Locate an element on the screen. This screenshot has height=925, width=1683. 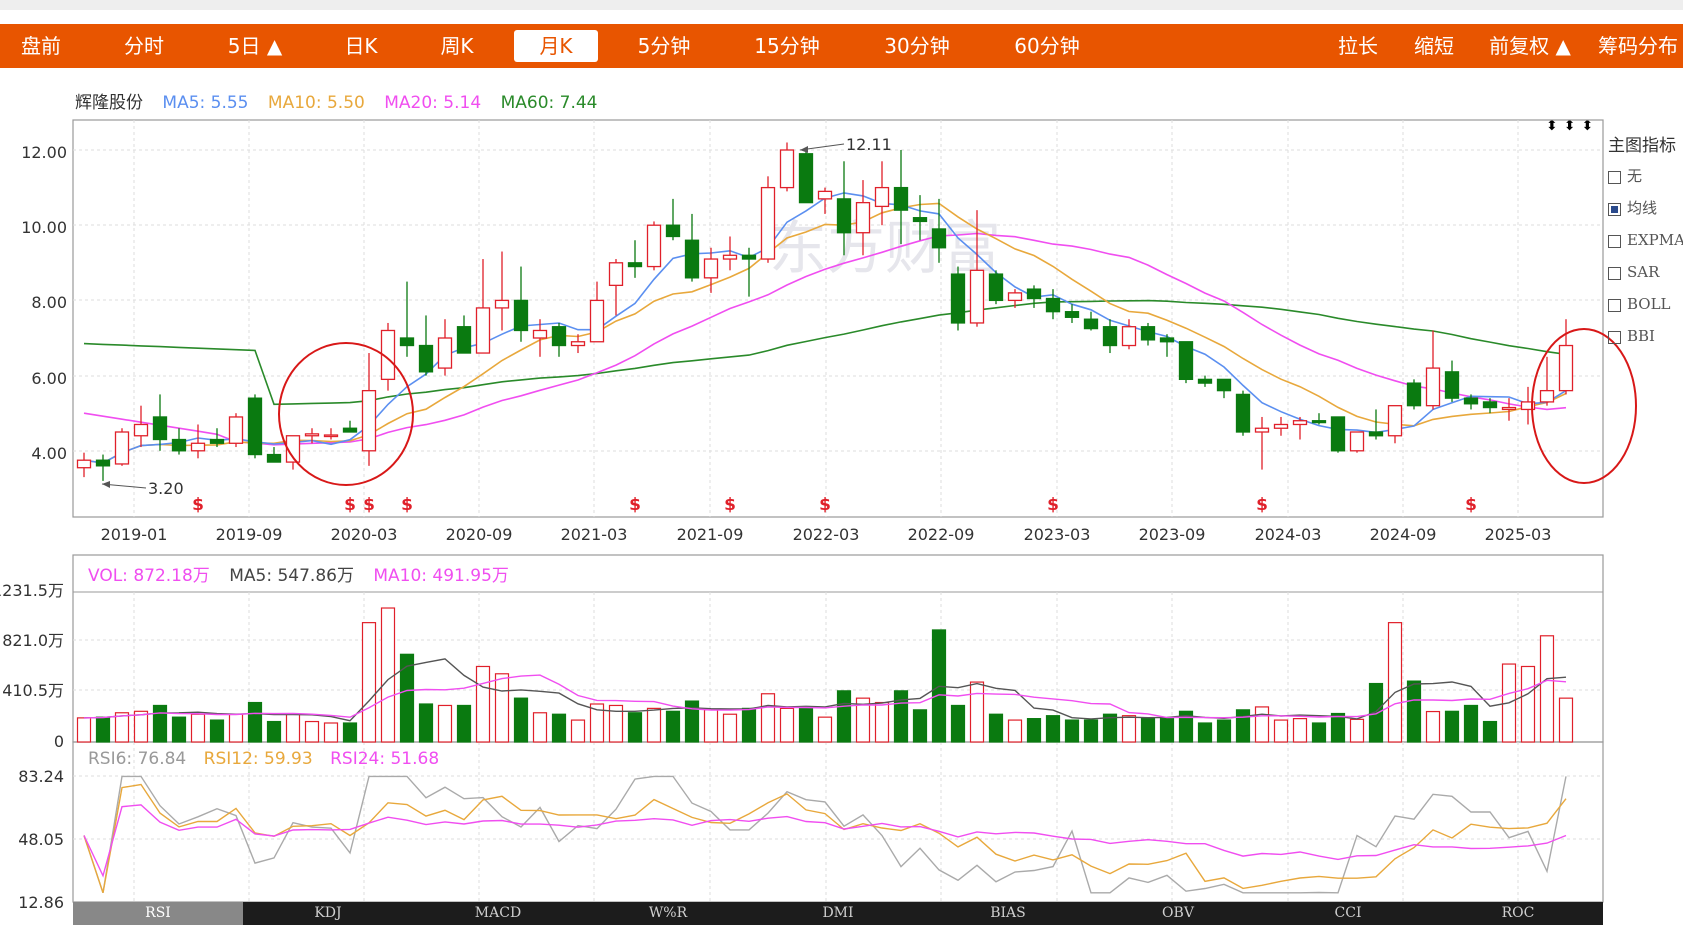
rsi12-value: RSI12: 59.93 is located at coordinates (258, 759).